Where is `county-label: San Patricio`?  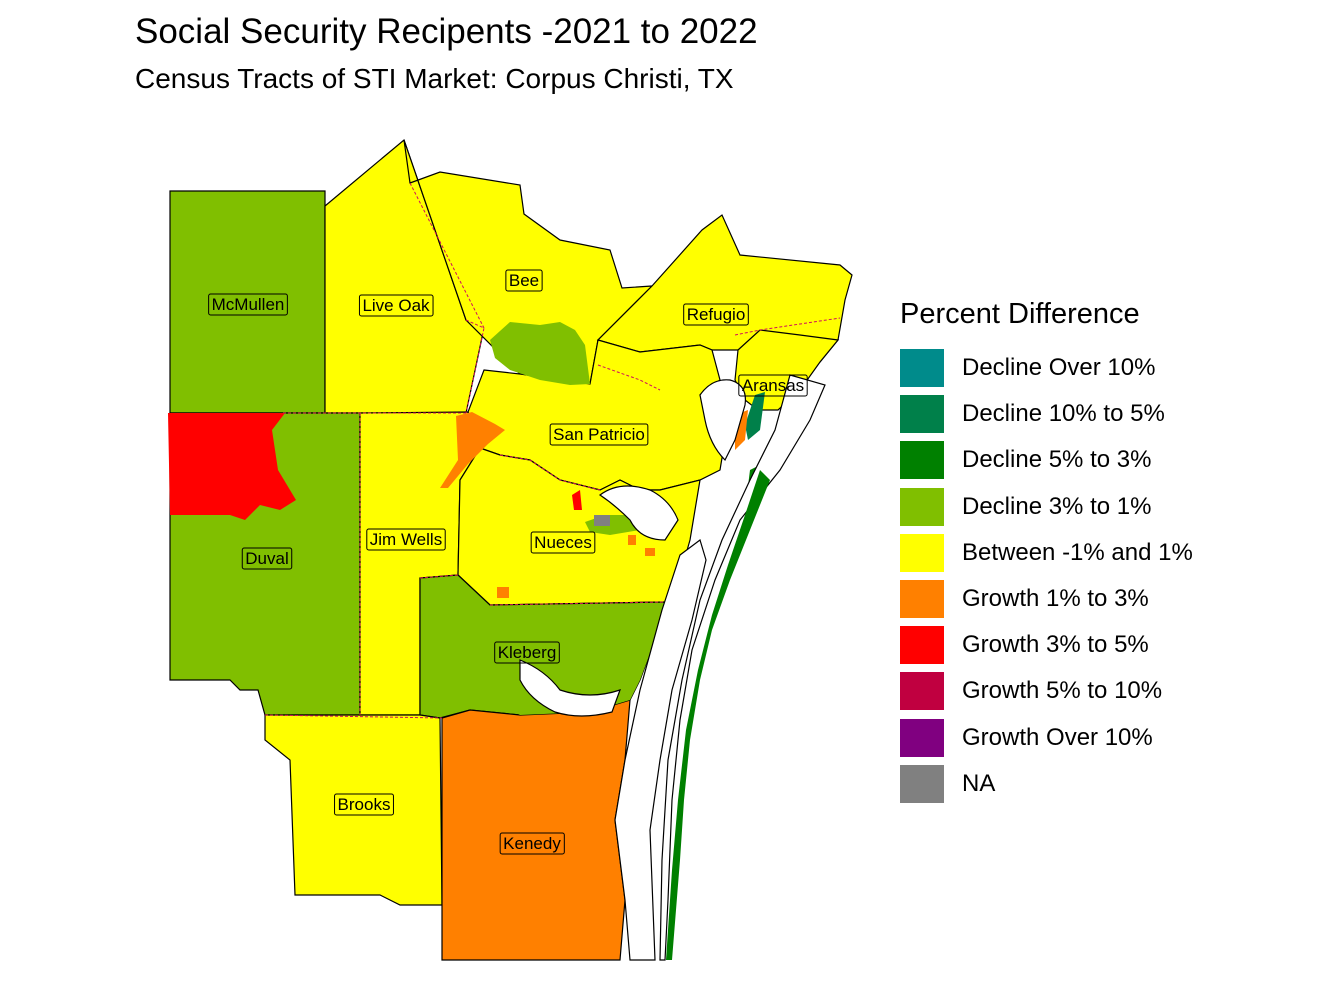
county-label: San Patricio is located at coordinates (599, 434).